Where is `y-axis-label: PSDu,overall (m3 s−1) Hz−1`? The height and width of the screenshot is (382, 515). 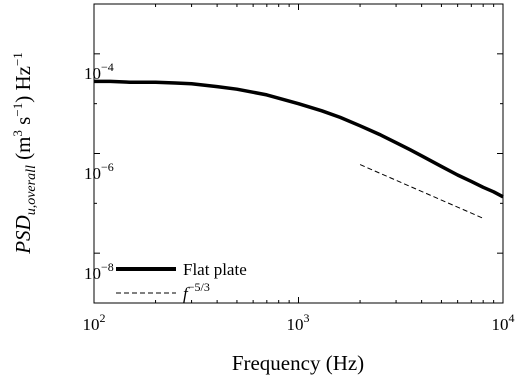 y-axis-label: PSDu,overall (m3 s−1) Hz−1 is located at coordinates (24, 153).